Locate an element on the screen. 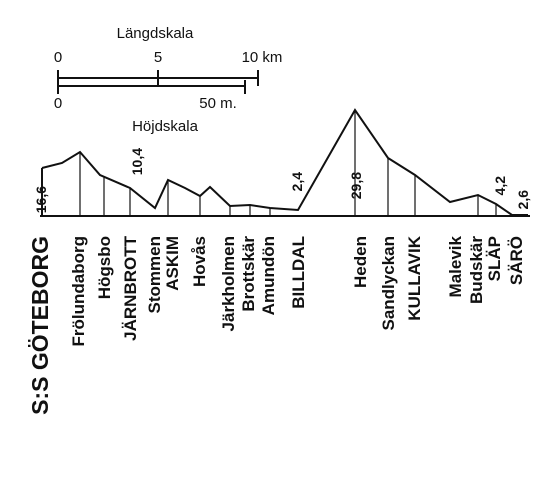 This screenshot has height=478, width=550. distance-label: 29,8 is located at coordinates (356, 185).